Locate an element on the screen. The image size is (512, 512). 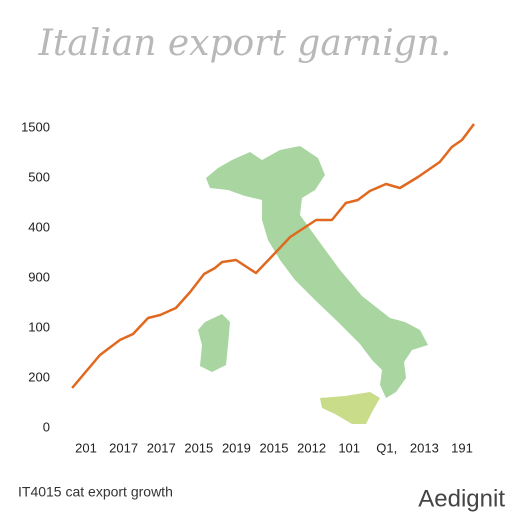
y-tick-label: 1500 is located at coordinates (35, 126).